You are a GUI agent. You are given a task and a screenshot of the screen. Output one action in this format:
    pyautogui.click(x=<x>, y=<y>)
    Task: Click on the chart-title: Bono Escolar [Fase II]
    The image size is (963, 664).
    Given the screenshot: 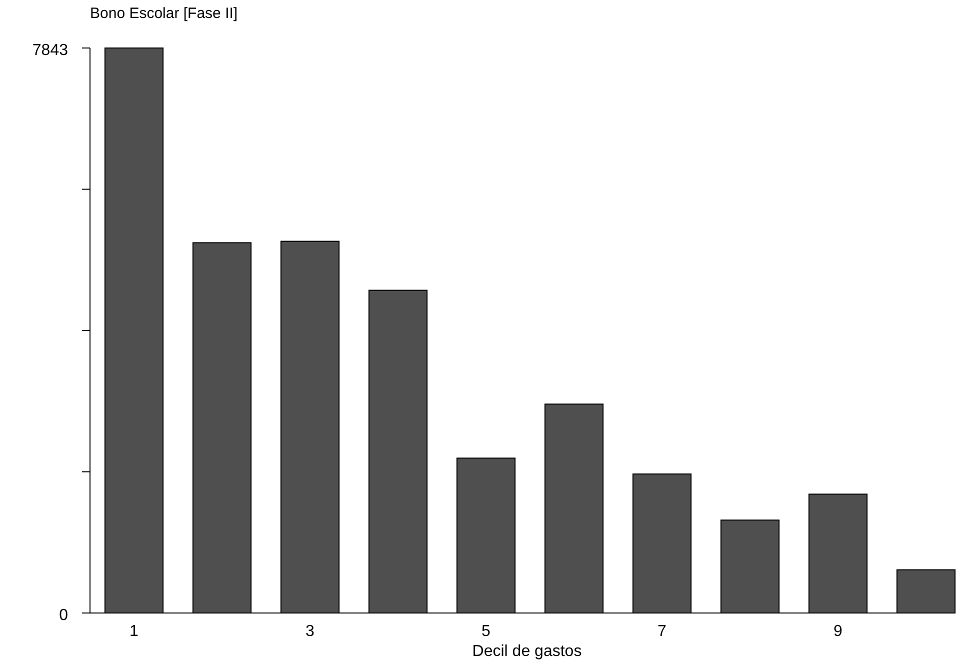 What is the action you would take?
    pyautogui.click(x=164, y=13)
    